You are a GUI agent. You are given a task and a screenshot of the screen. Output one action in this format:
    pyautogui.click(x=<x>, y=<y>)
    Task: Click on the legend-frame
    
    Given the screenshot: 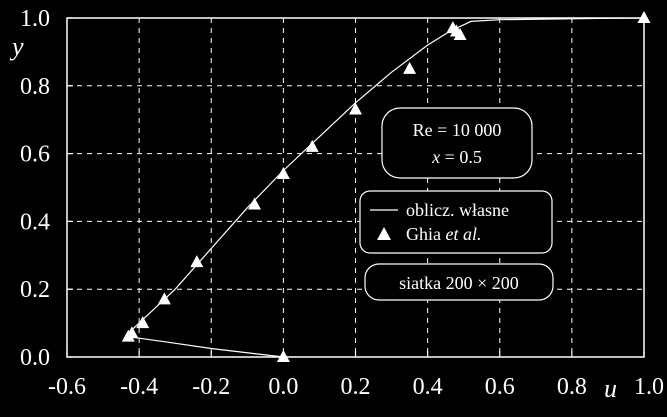 What is the action you would take?
    pyautogui.click(x=456, y=222)
    